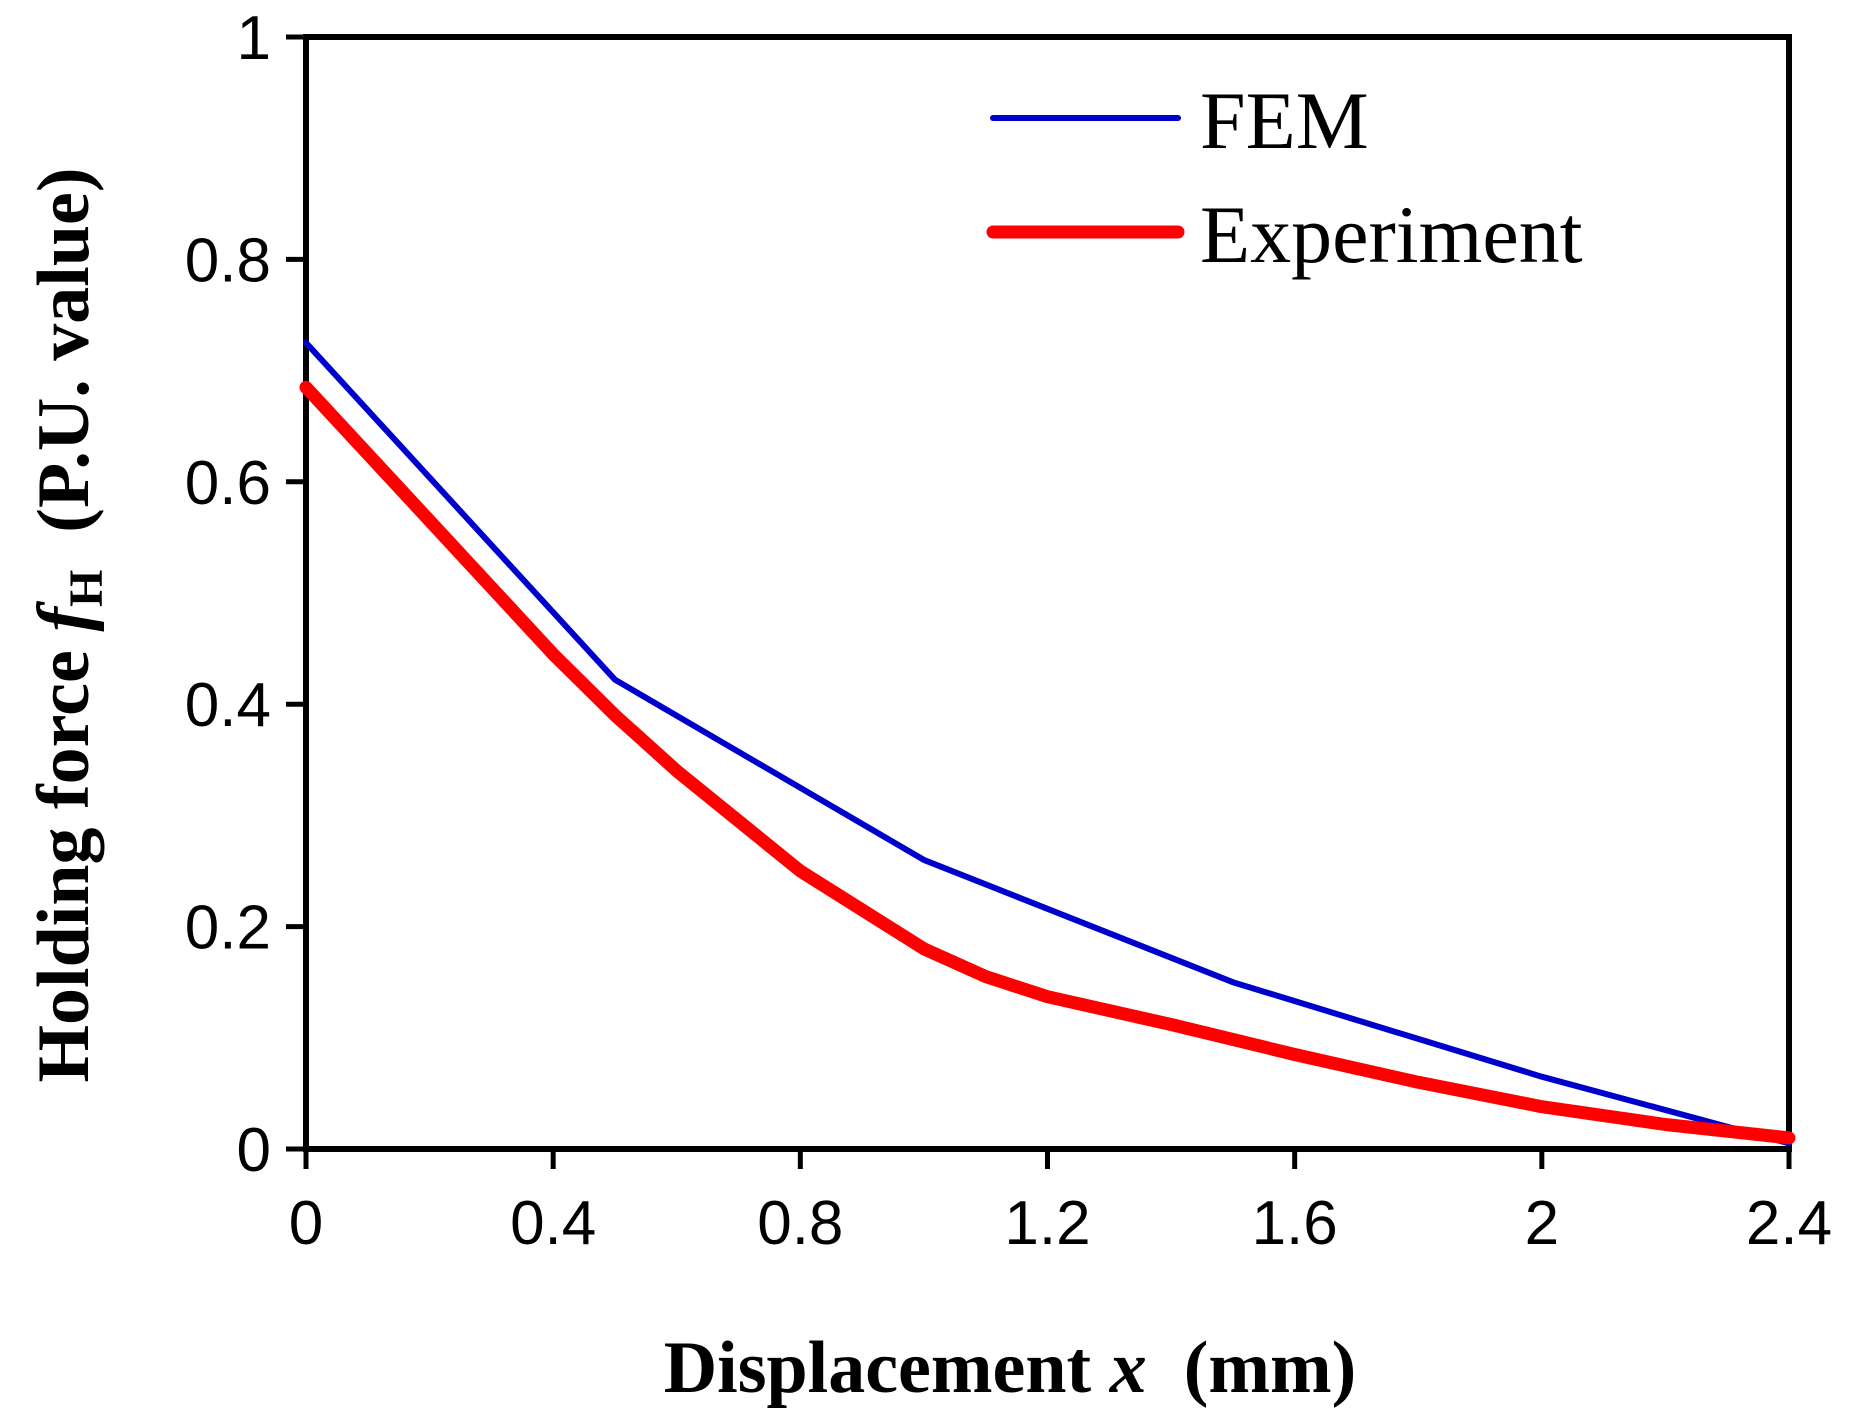 This screenshot has height=1417, width=1850. What do you see at coordinates (245, 594) in the screenshot?
I see `y-axis-ticks: 0 0.2 0.4 0.6 0.8 1` at bounding box center [245, 594].